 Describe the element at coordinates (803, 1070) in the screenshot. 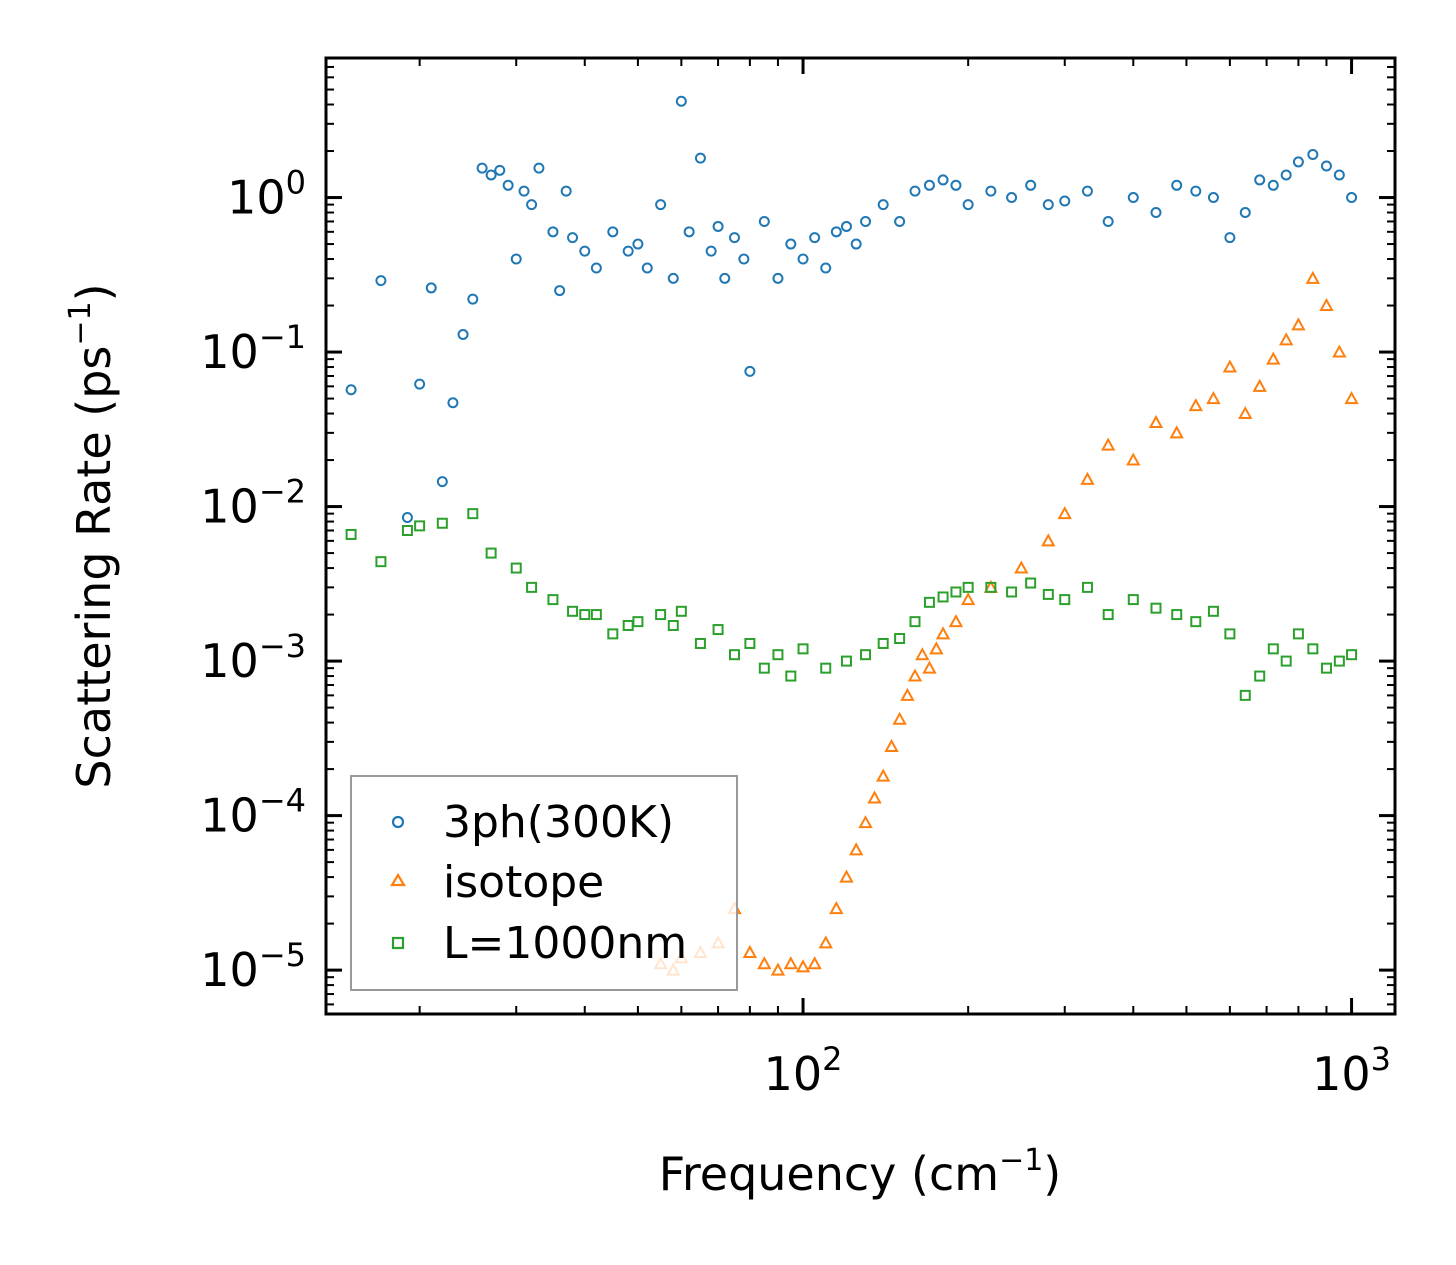

I see `x-tick-label: 102` at that location.